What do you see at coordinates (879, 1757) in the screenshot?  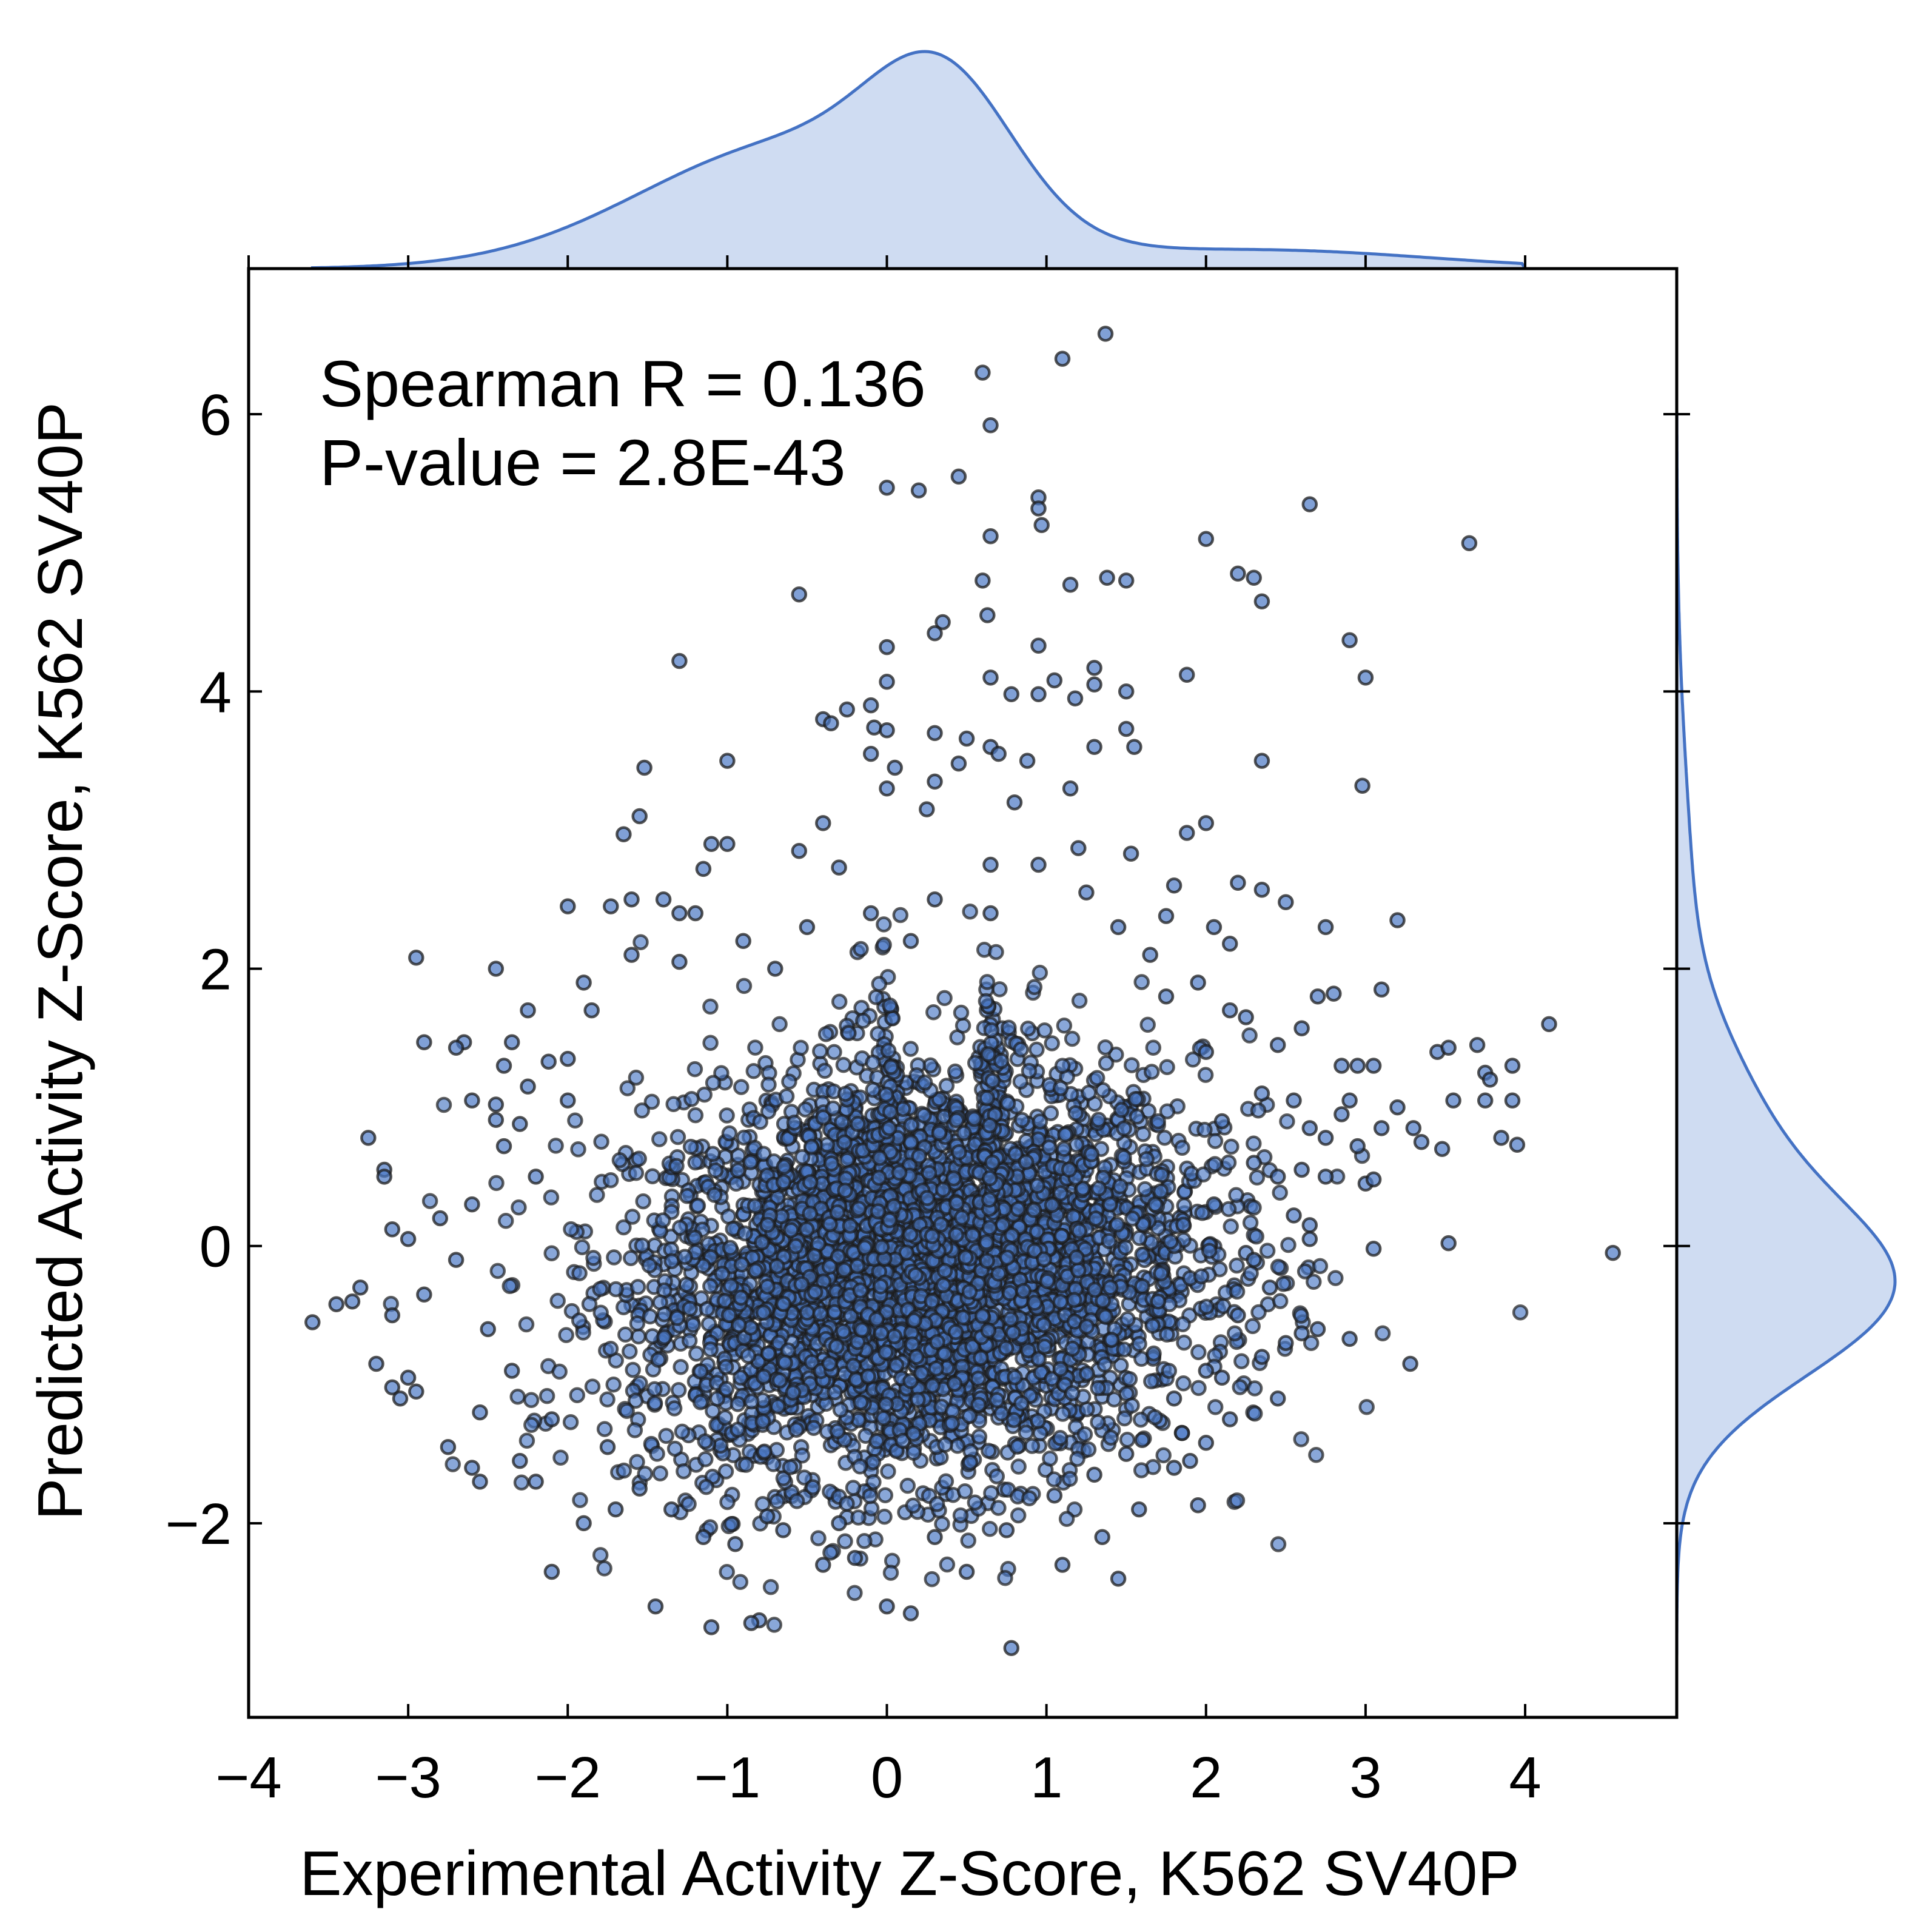 I see `x-axis-ticks: −4 −3 −2 −1 0 1 2 3 4` at bounding box center [879, 1757].